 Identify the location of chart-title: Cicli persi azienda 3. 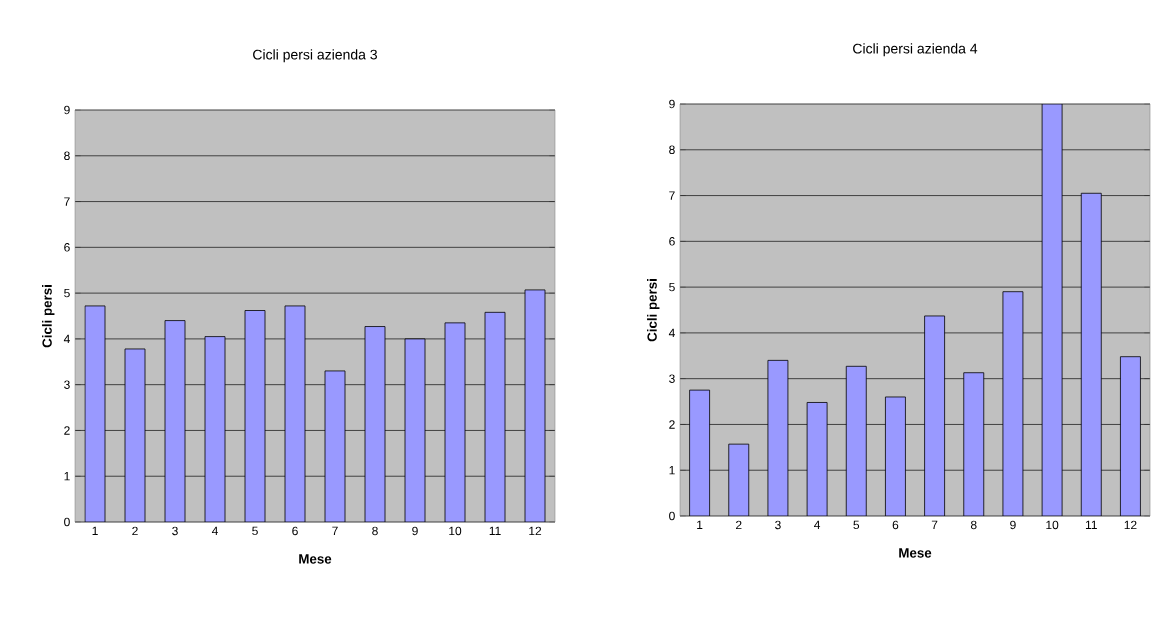
(315, 56).